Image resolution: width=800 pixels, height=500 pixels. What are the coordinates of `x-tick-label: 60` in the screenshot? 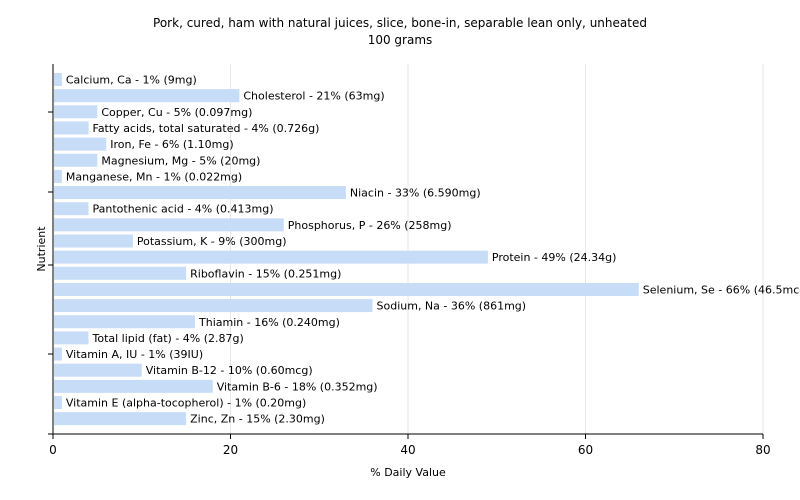 It's located at (585, 450).